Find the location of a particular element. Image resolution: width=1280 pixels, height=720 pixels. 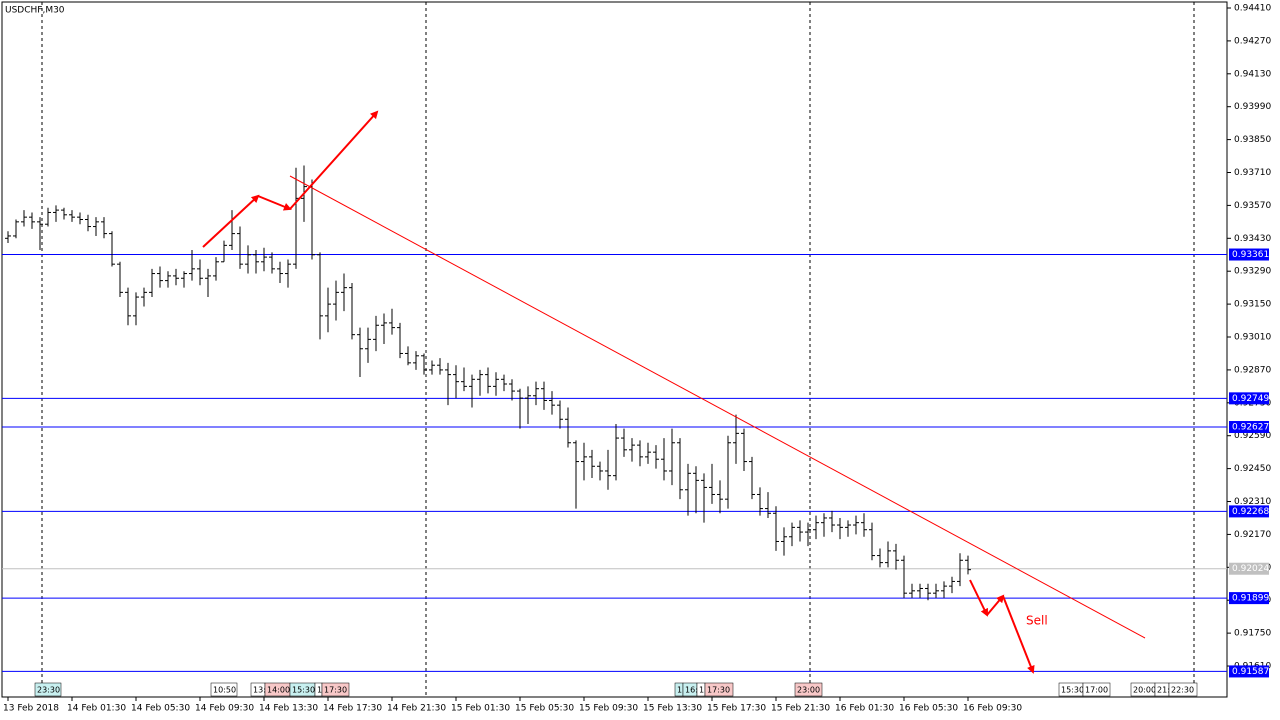

x-tick-label: 14 Feb 01:30 is located at coordinates (96, 709).